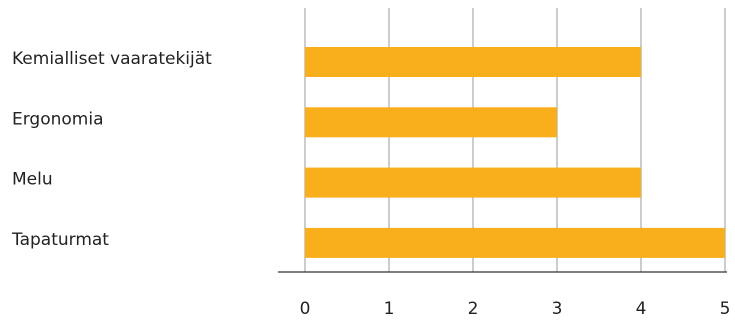 The height and width of the screenshot is (325, 735). I want to click on tick-label-2: 2, so click(473, 309).